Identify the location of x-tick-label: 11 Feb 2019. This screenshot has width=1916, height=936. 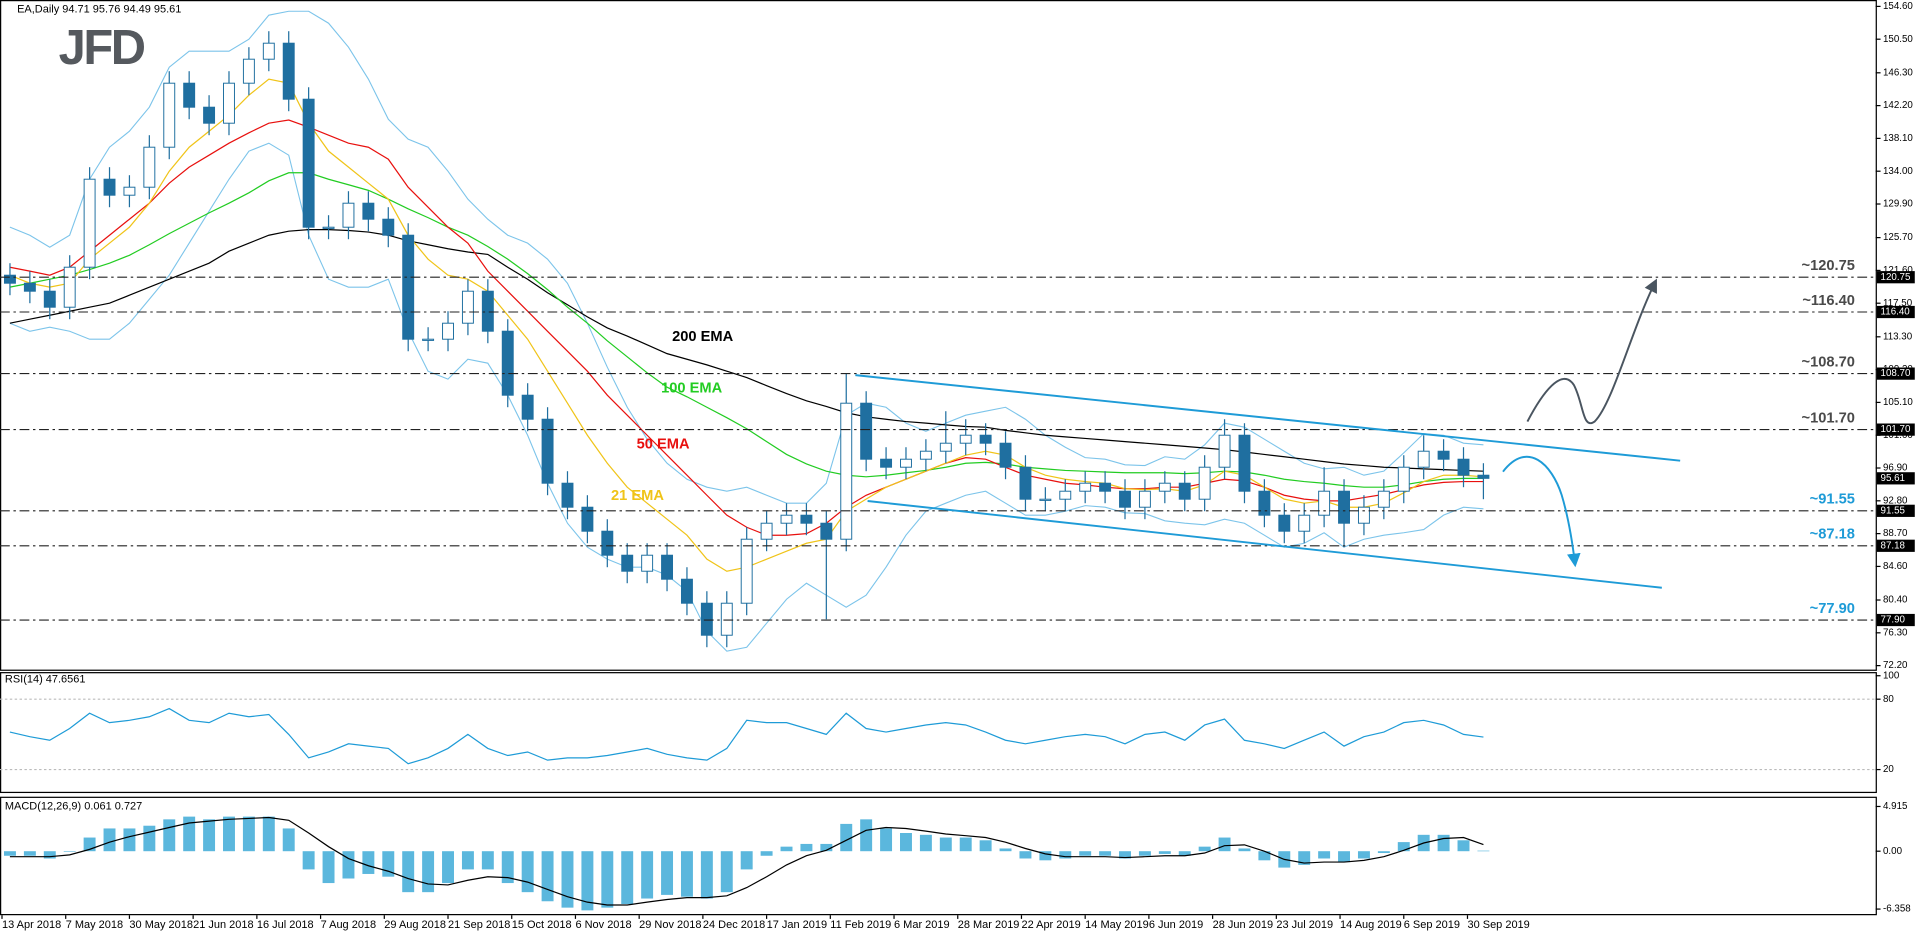
(860, 925).